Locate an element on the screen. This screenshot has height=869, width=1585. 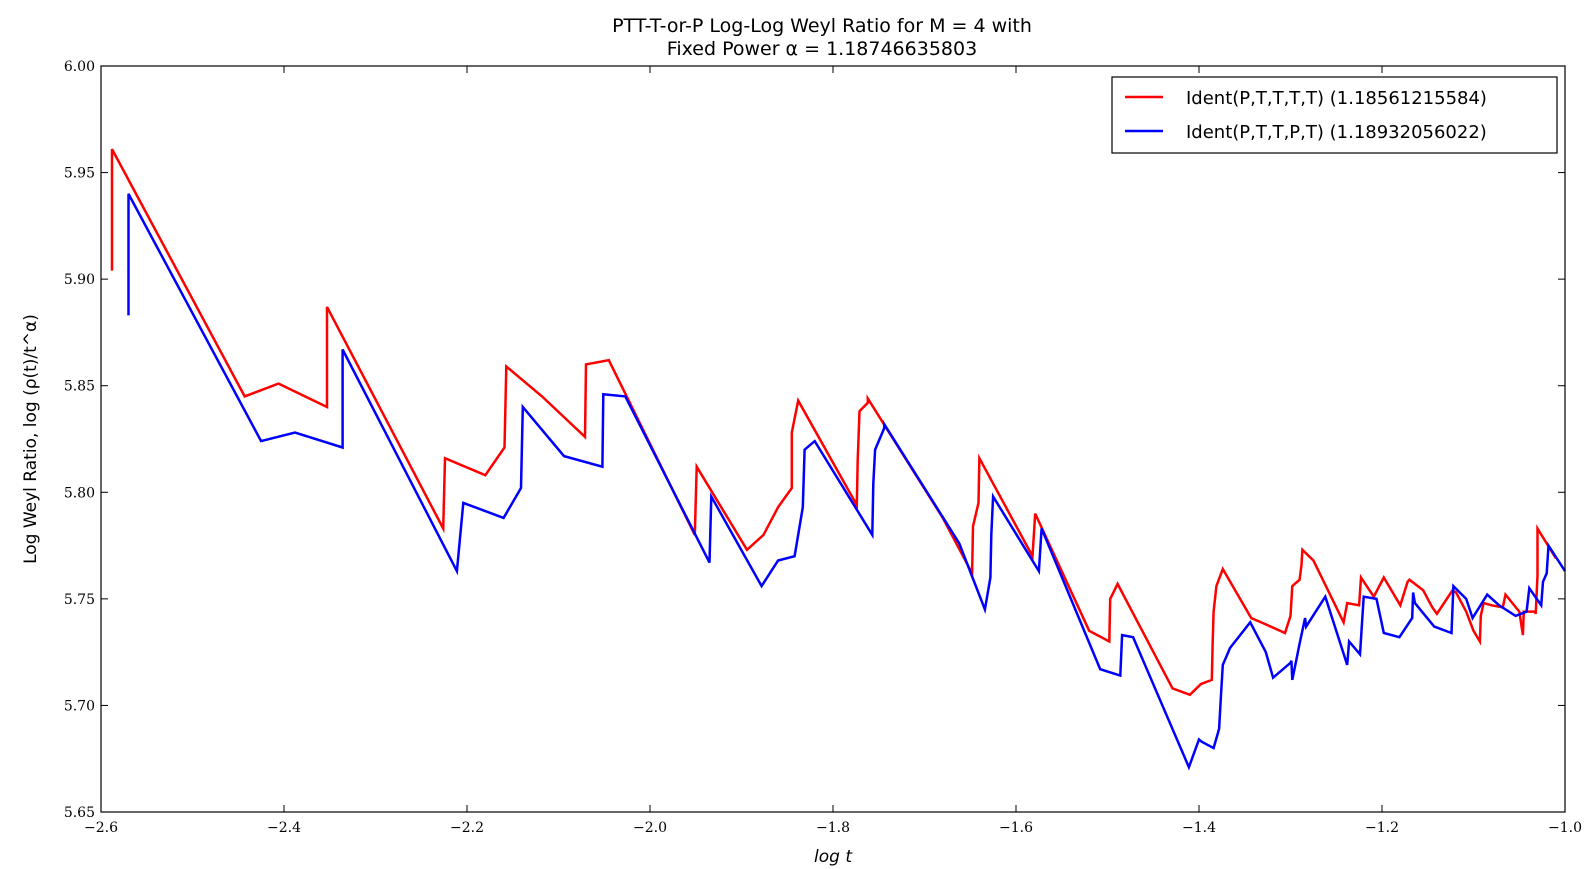
x-tick-label: −2.2 is located at coordinates (467, 828).